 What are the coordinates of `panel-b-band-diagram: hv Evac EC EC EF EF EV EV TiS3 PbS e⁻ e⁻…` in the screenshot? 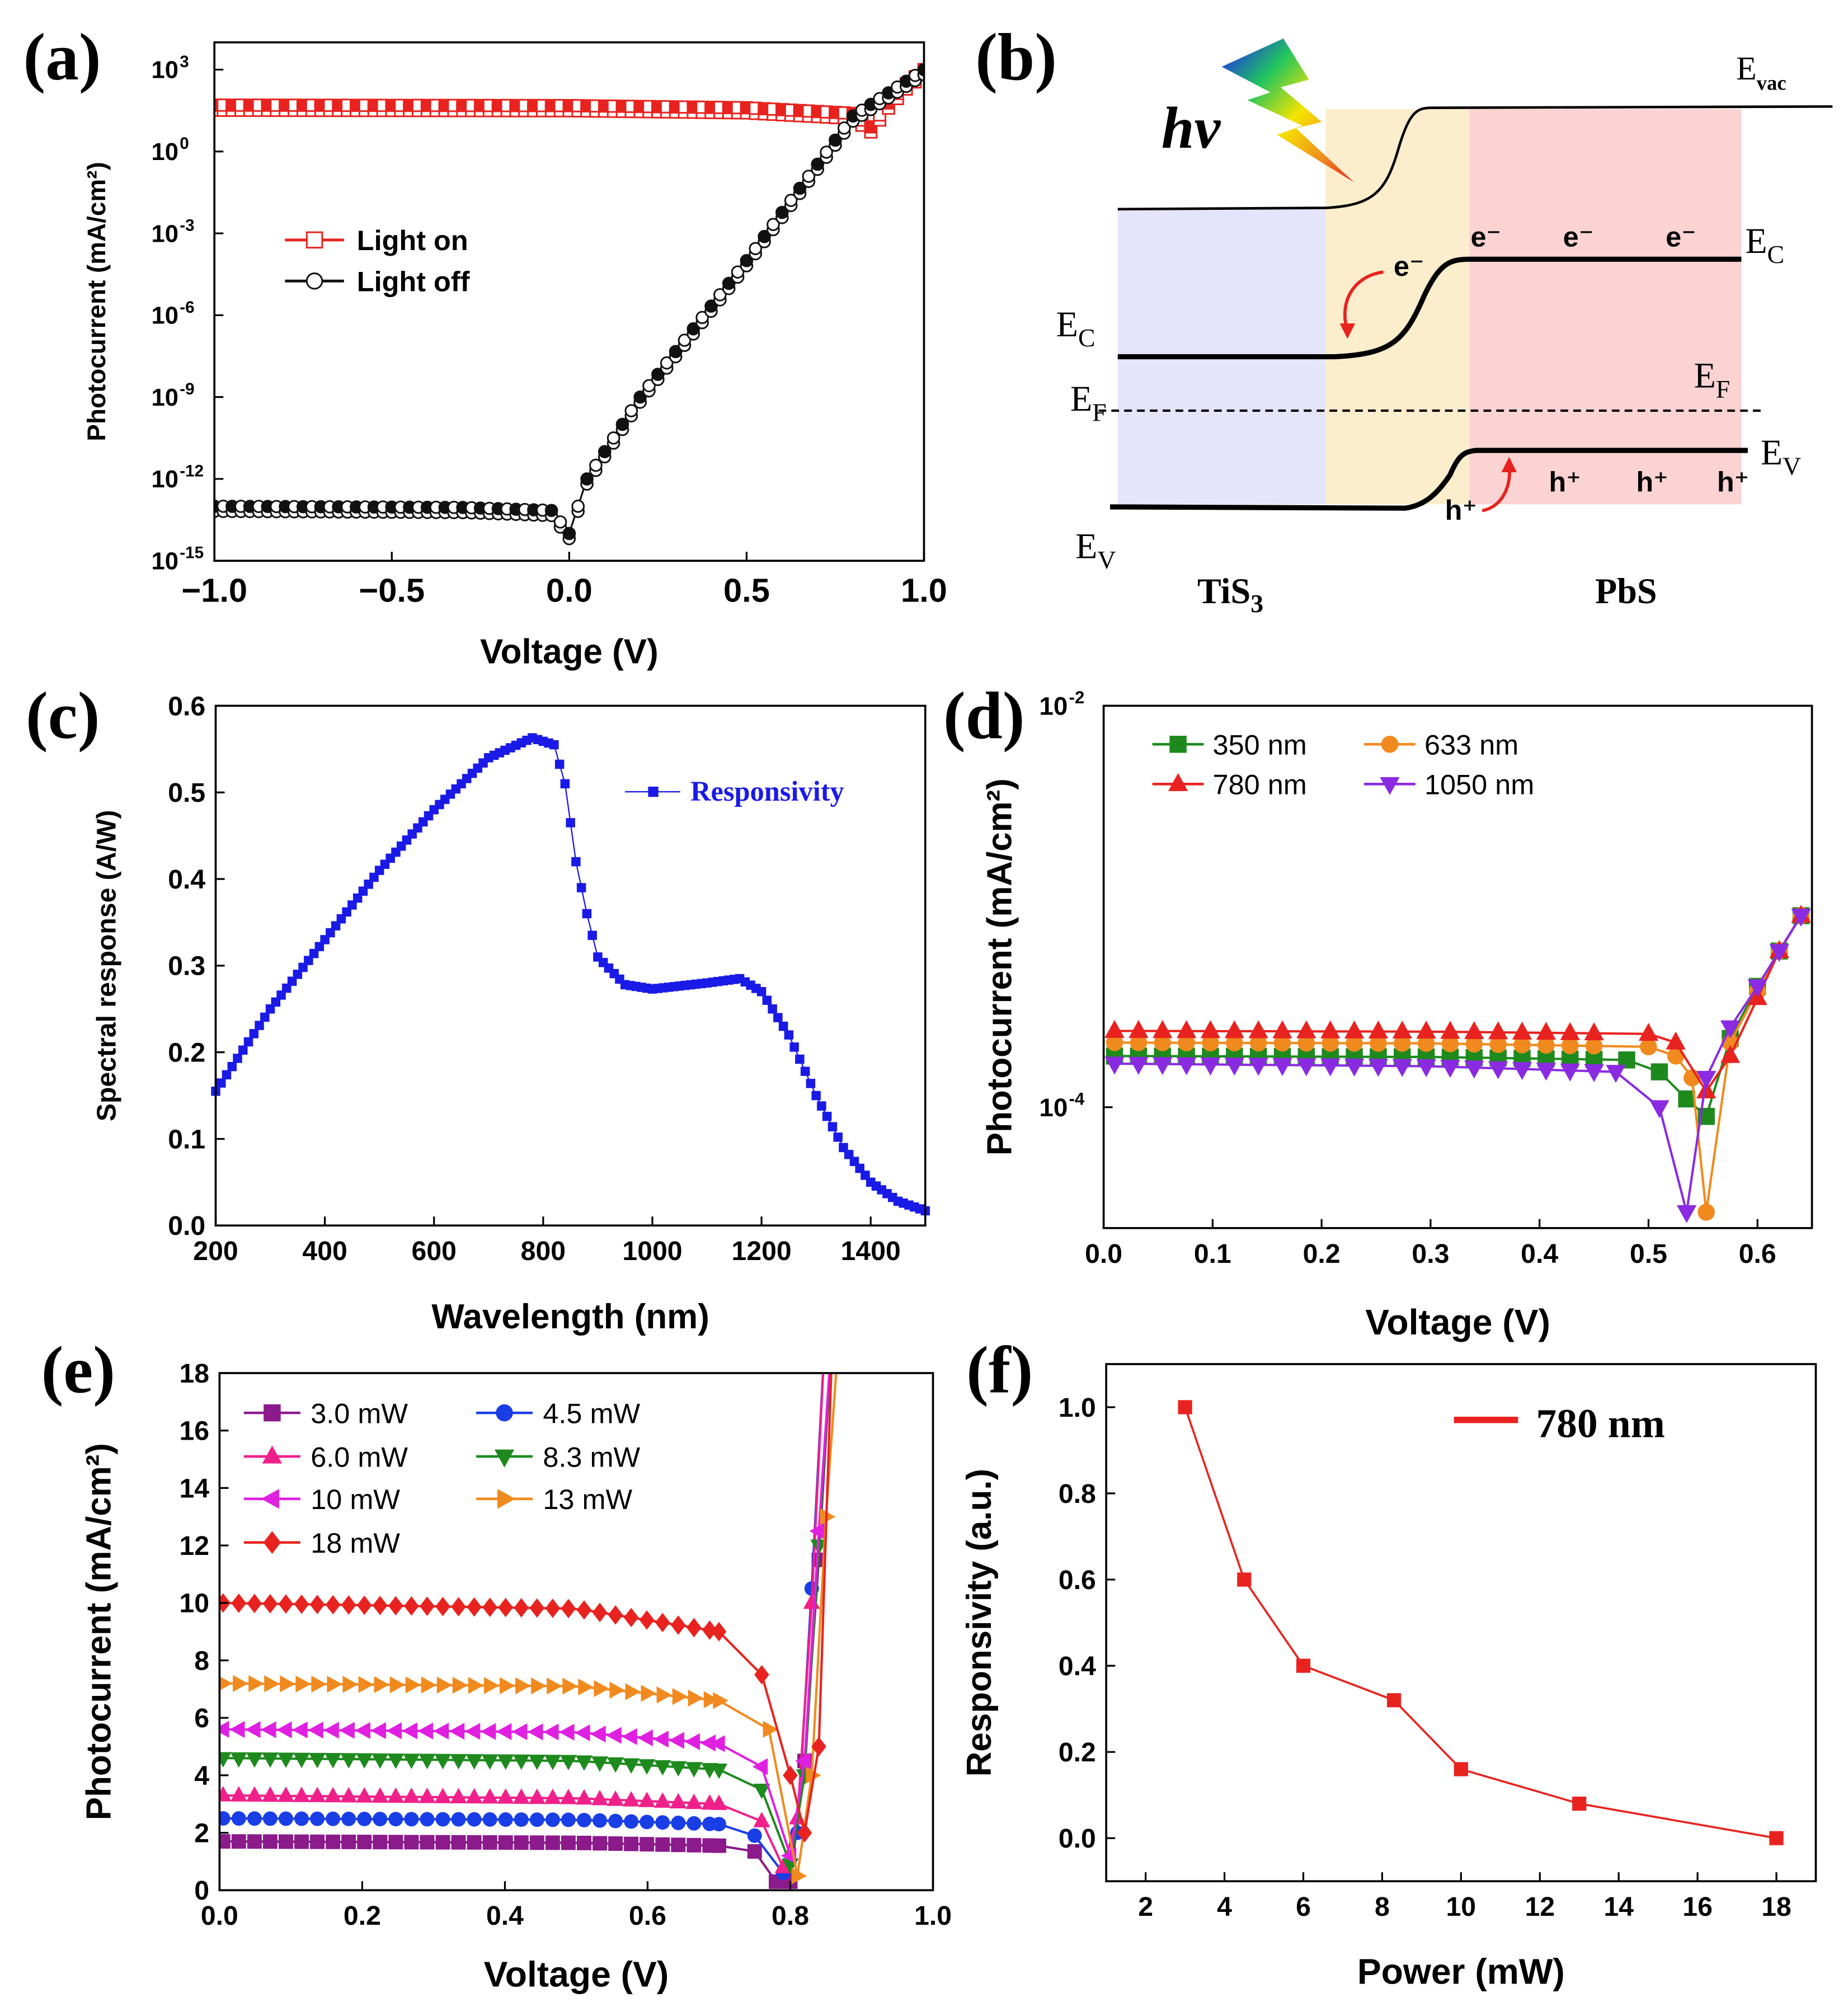 It's located at (1445, 328).